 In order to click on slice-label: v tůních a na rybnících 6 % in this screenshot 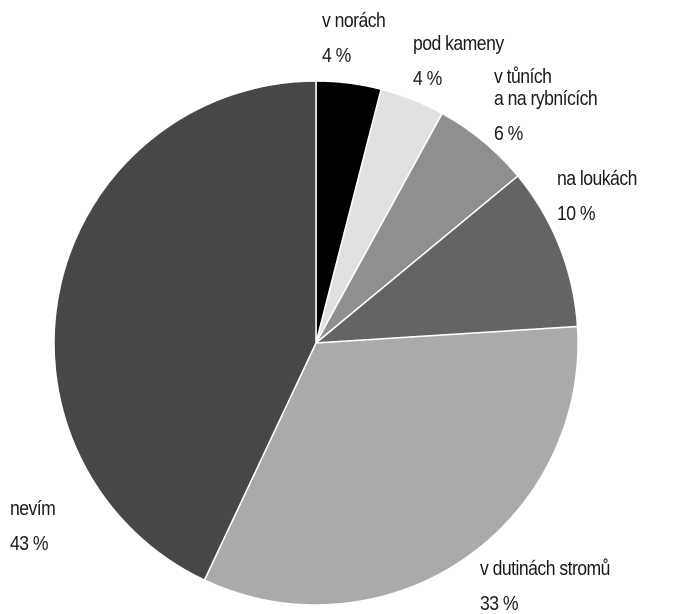, I will do `click(546, 105)`.